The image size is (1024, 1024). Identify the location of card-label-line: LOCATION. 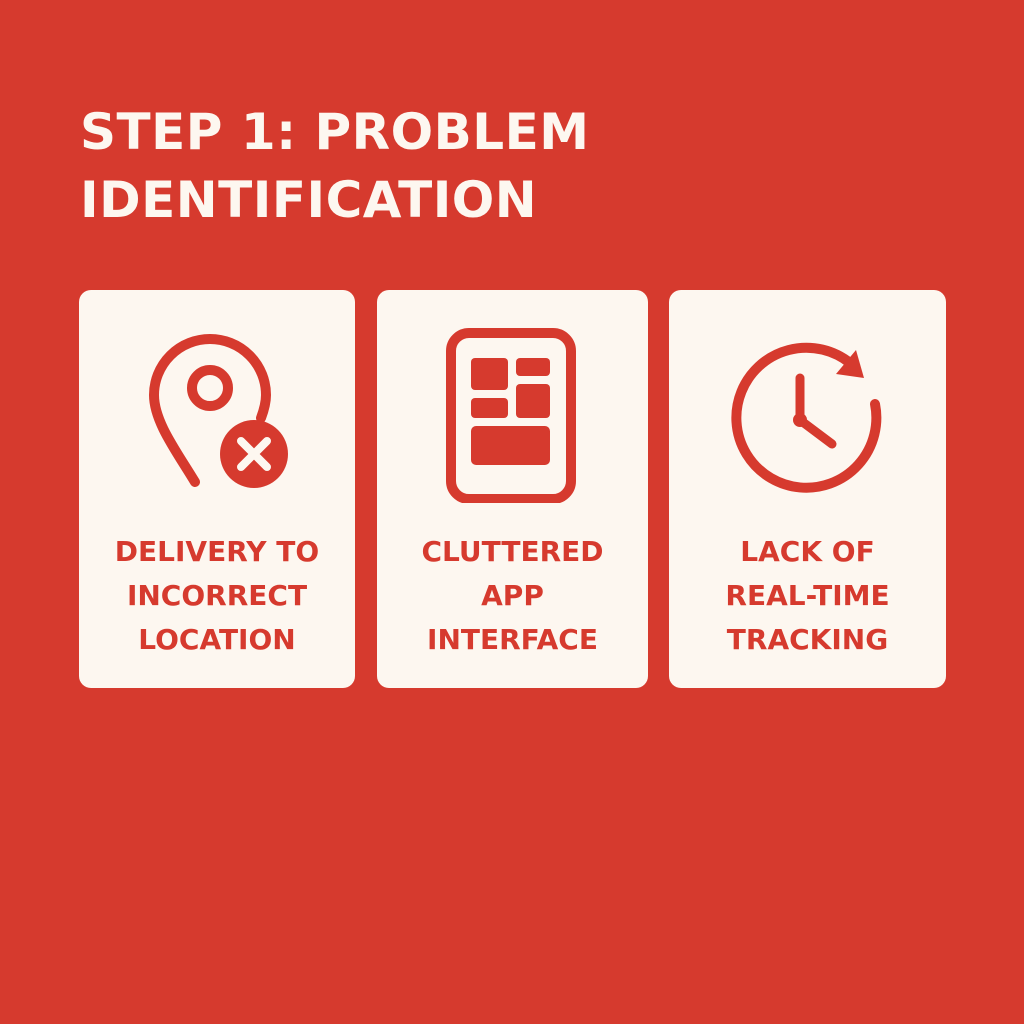
(217, 639).